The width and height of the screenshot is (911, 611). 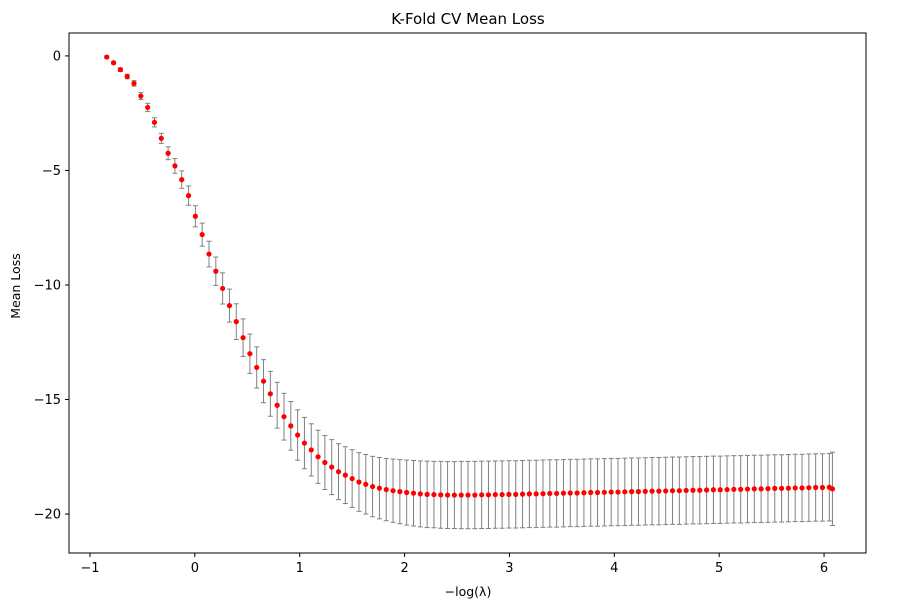 What do you see at coordinates (824, 568) in the screenshot?
I see `x-tick-label: 6` at bounding box center [824, 568].